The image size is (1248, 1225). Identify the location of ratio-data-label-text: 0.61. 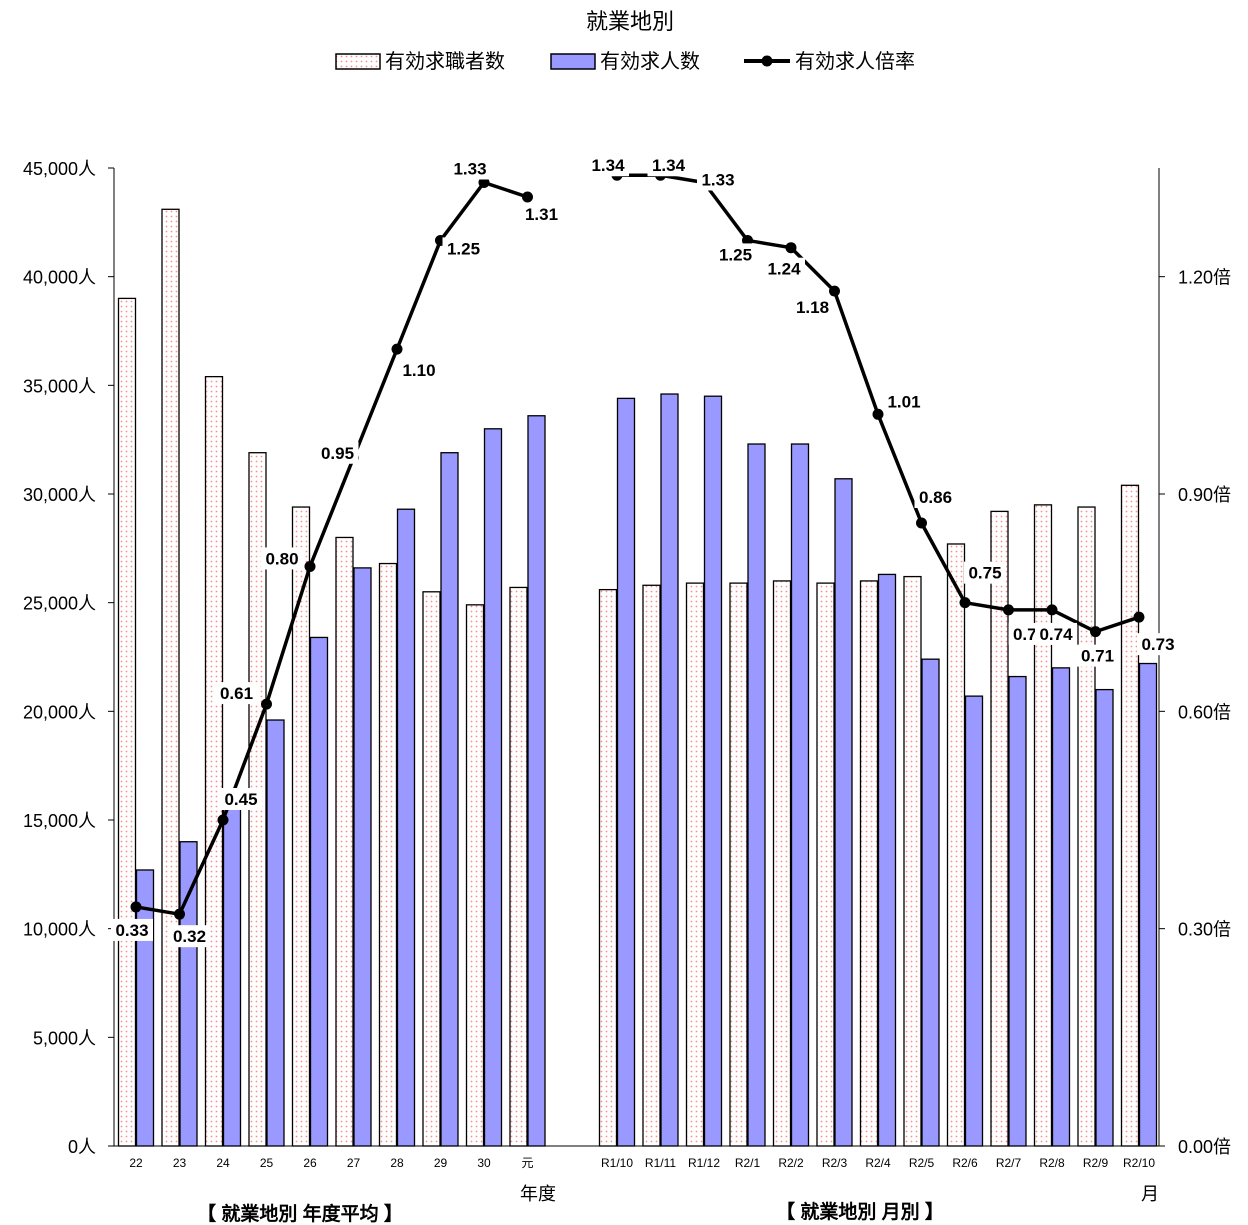
(236, 693).